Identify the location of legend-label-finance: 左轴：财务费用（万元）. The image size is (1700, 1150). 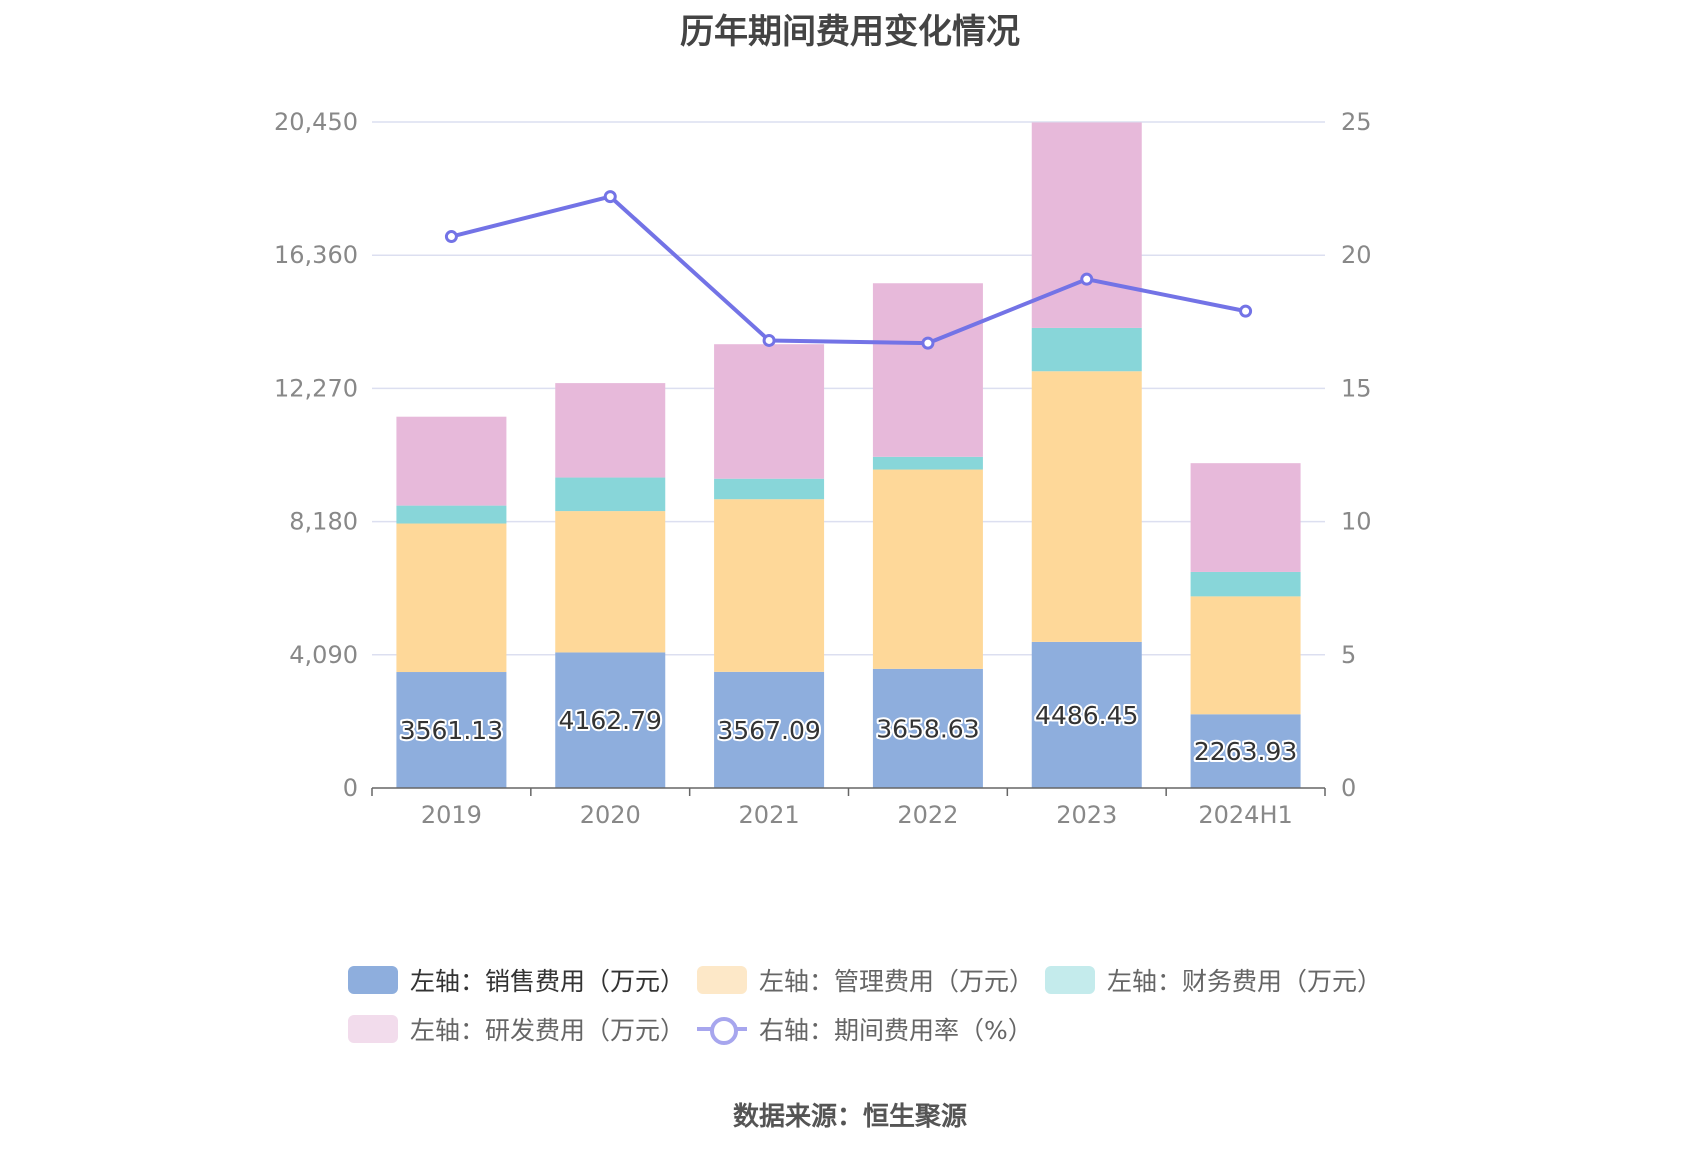
(1245, 981).